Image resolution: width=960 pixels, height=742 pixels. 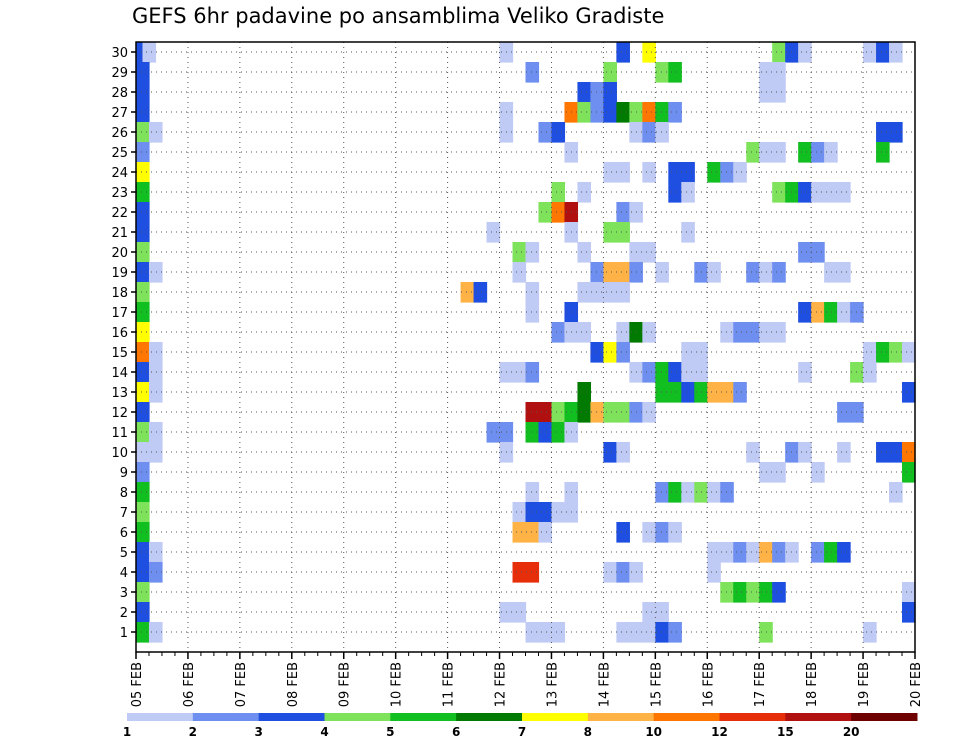 What do you see at coordinates (124, 553) in the screenshot?
I see `y-tick-label: 5` at bounding box center [124, 553].